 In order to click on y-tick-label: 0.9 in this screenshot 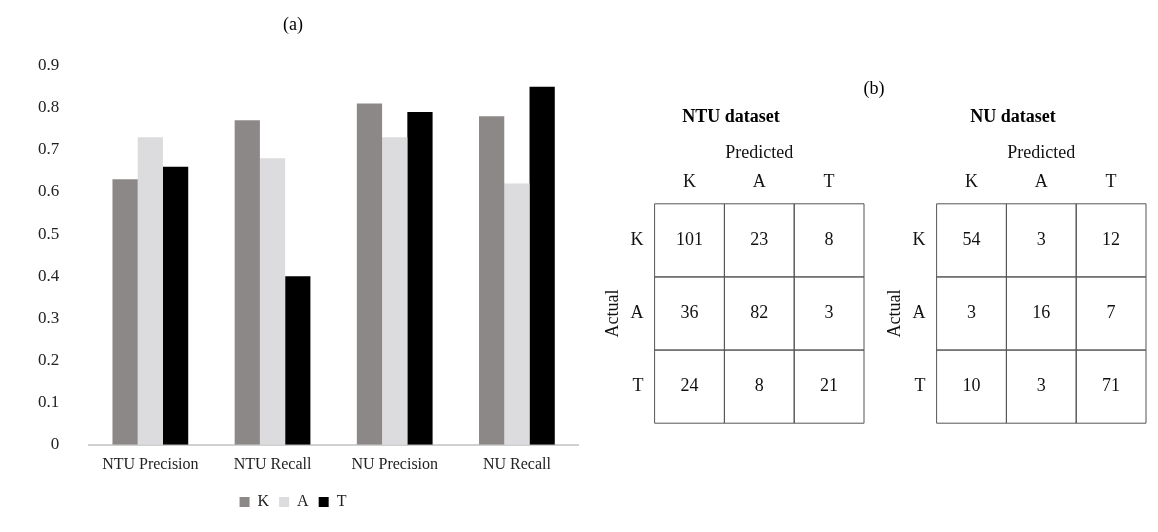, I will do `click(49, 65)`.